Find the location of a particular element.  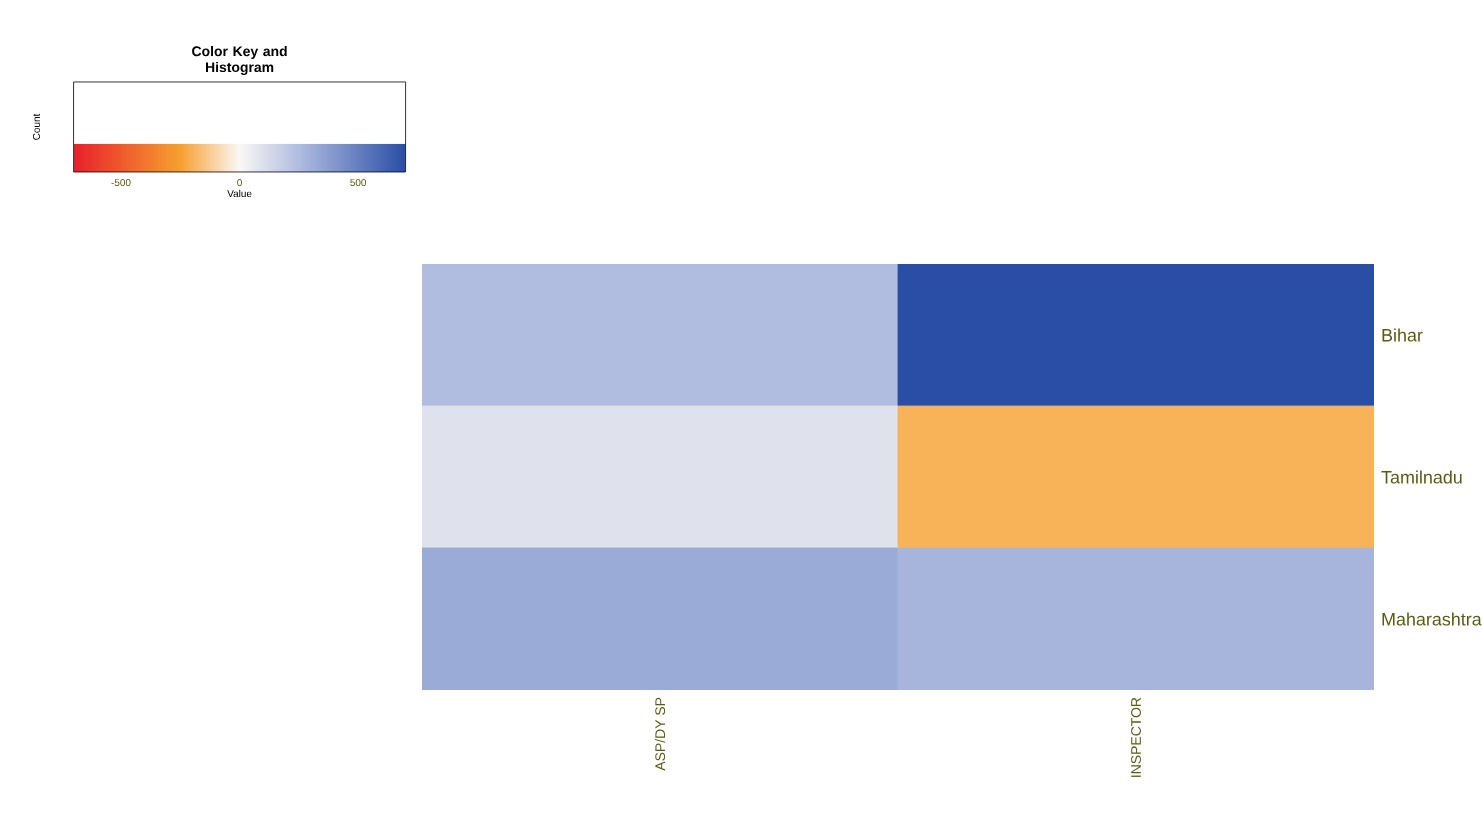

y-tick-label: Maharashtra is located at coordinates (1432, 619).